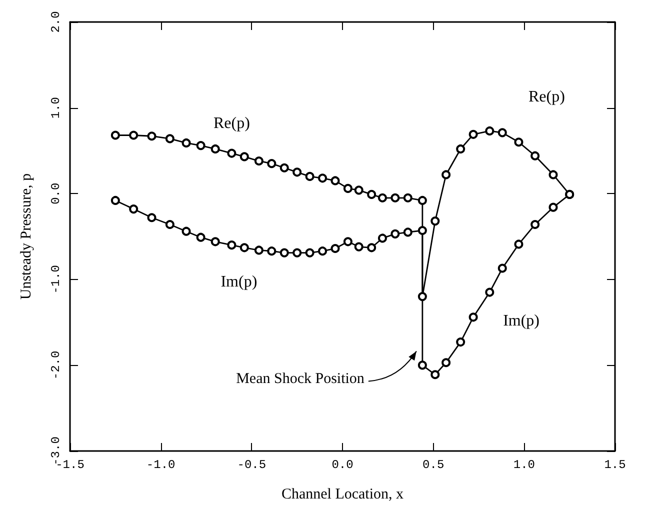 This screenshot has width=651, height=526. Describe the element at coordinates (251, 465) in the screenshot. I see `x-tick-label: -0.5` at that location.